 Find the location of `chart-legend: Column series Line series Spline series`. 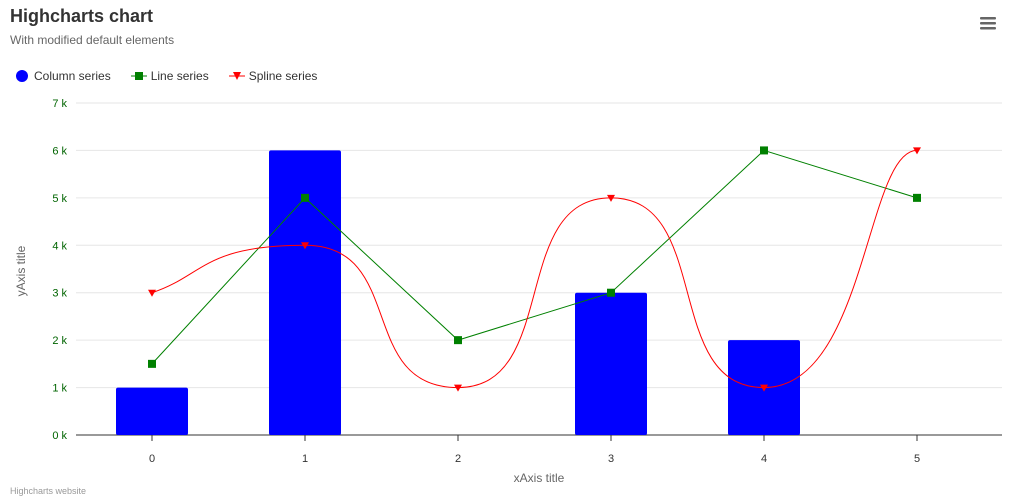

chart-legend: Column series Line series Spline series is located at coordinates (175, 76).